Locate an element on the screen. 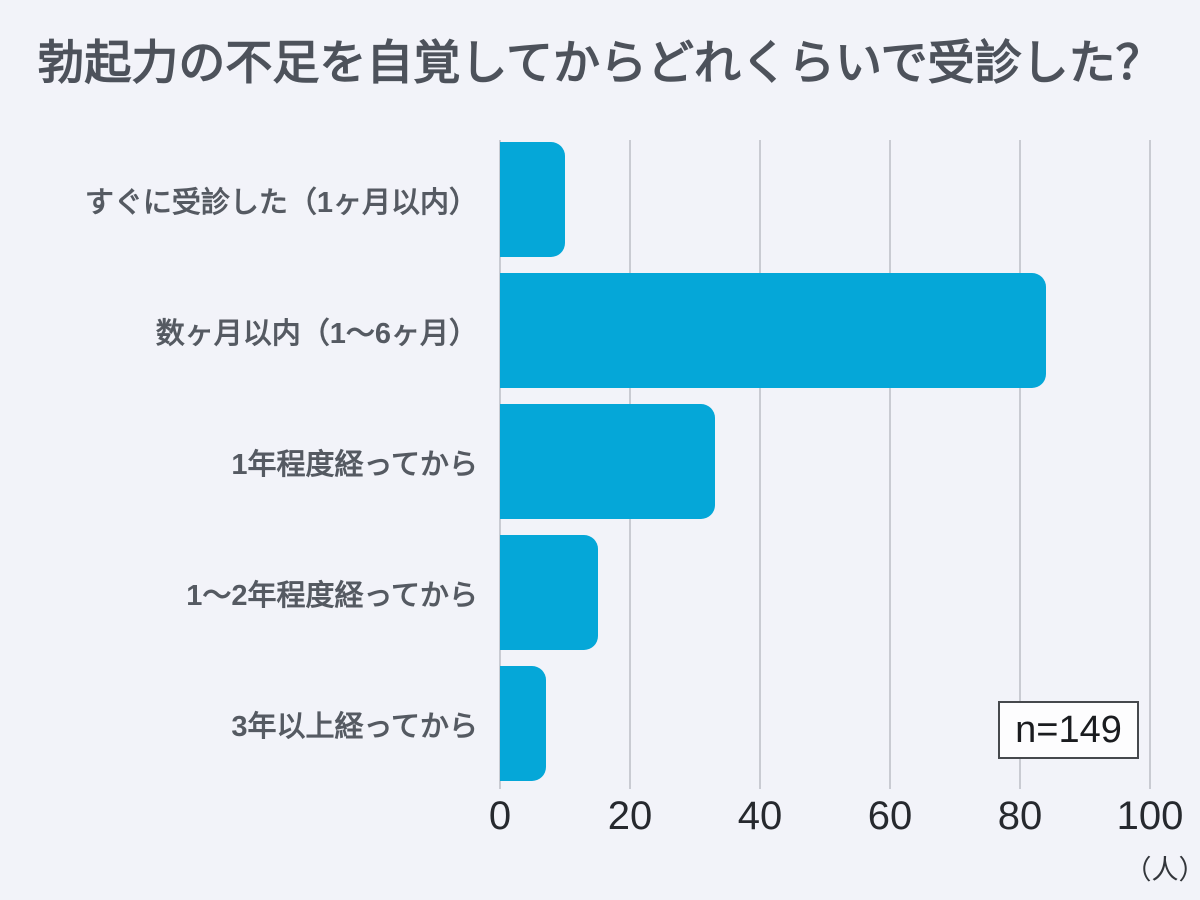  category-label: 1〜2年程度経ってから is located at coordinates (332, 595).